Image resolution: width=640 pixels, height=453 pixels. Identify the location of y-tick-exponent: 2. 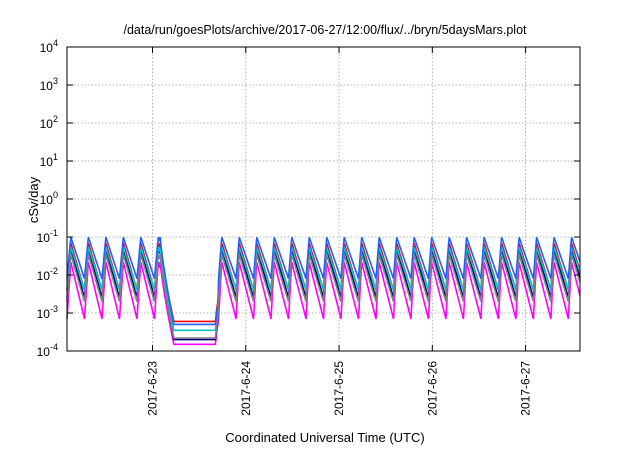
(55, 119).